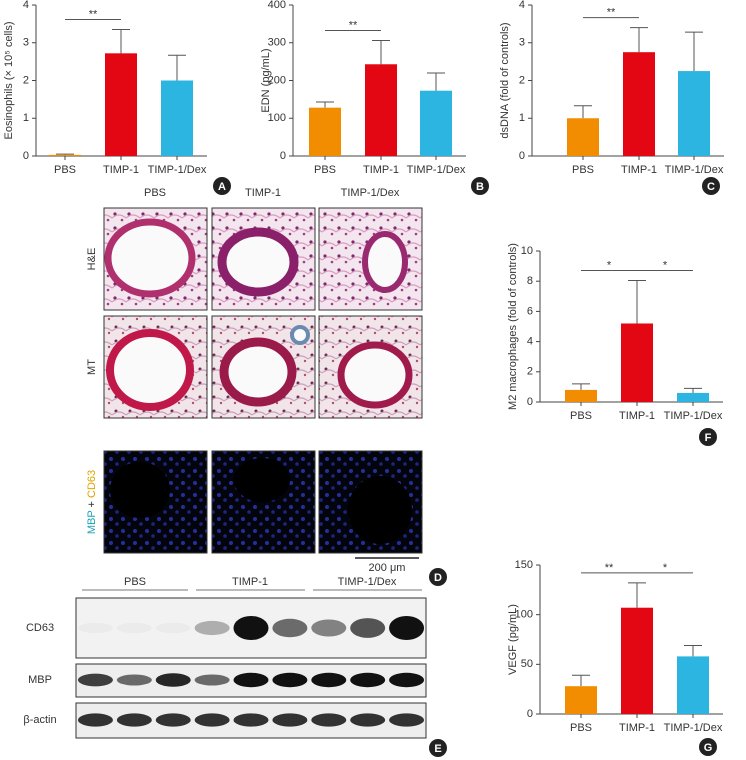 Image resolution: width=746 pixels, height=760 pixels. Describe the element at coordinates (92, 484) in the screenshot. I see `stain-label-part: CD63` at that location.